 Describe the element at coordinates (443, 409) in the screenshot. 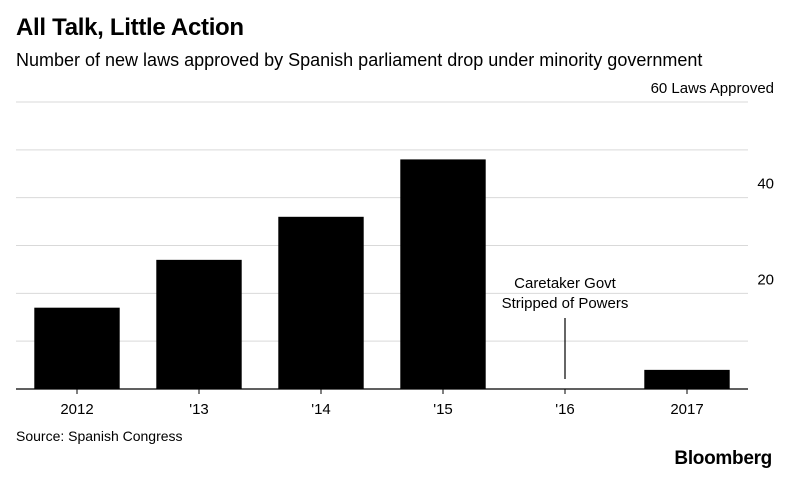

I see `x-tick-label: '15` at that location.